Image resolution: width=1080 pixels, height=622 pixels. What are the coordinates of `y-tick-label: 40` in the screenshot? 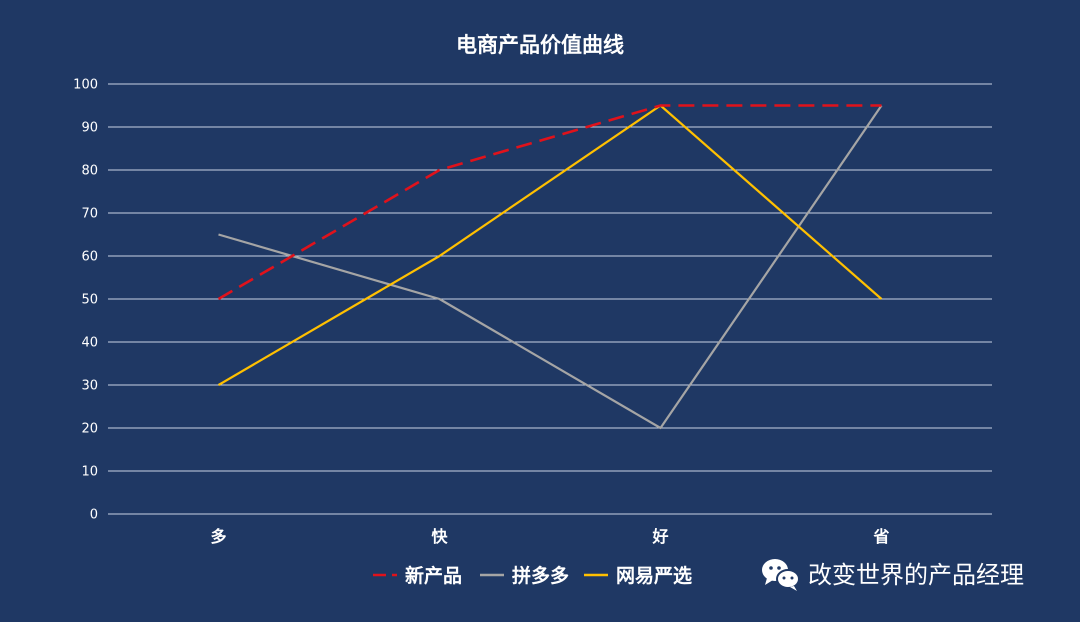 It's located at (89, 343).